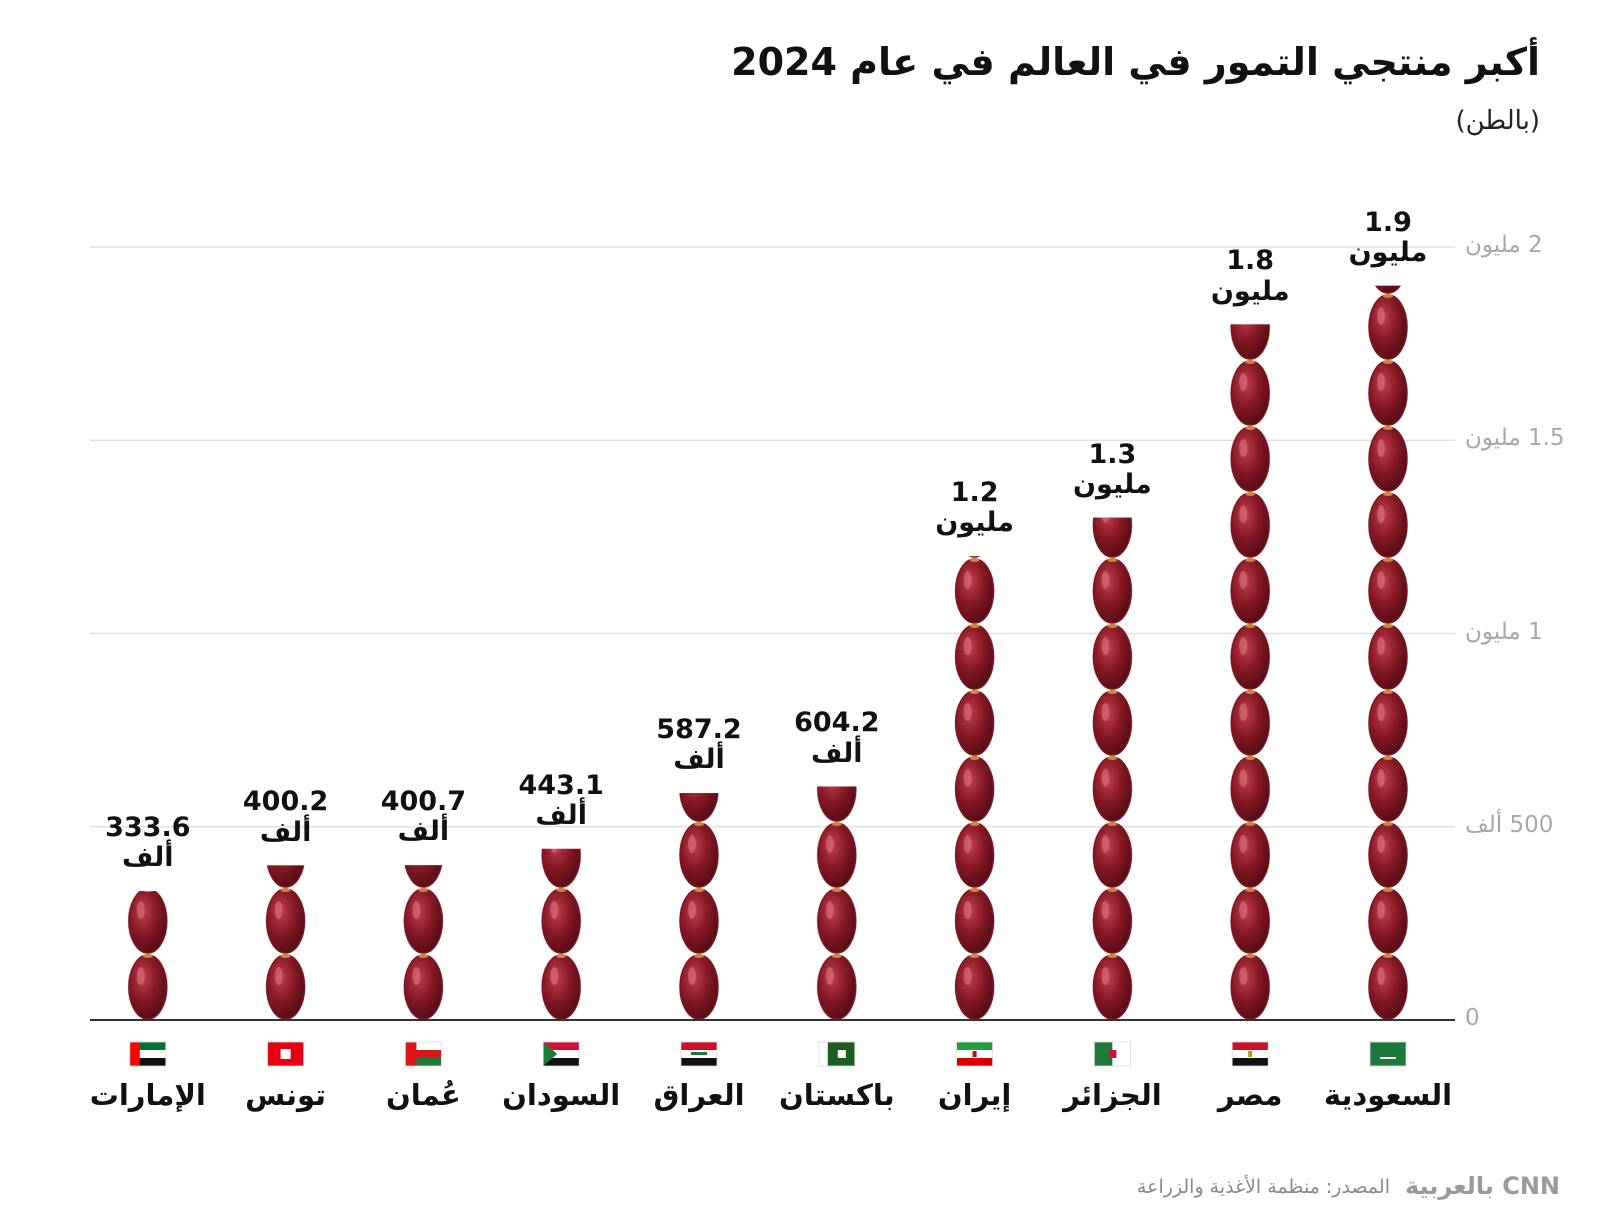 Image resolution: width=1600 pixels, height=1223 pixels. What do you see at coordinates (561, 800) in the screenshot?
I see `value-label: 443.1 ألف` at bounding box center [561, 800].